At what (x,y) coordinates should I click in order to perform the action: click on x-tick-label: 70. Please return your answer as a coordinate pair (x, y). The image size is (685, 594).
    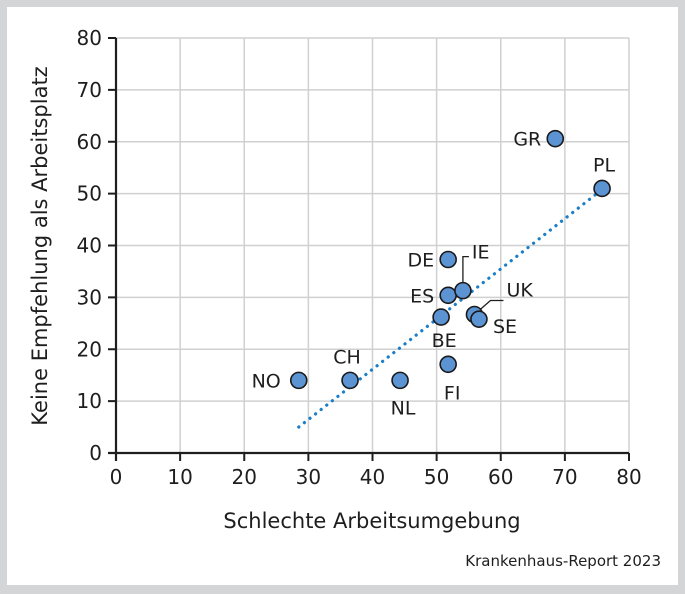
    Looking at the image, I should click on (564, 477).